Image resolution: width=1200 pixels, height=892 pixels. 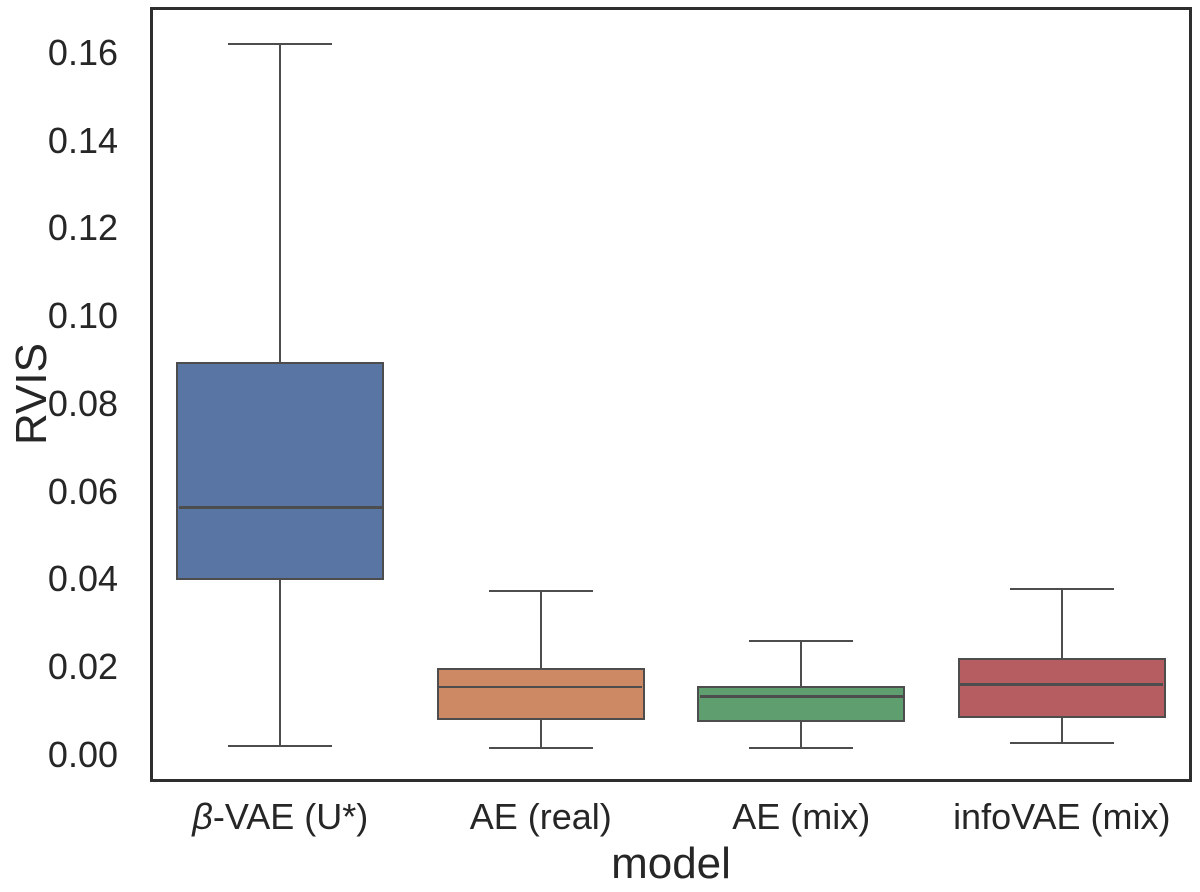 What do you see at coordinates (82, 316) in the screenshot?
I see `y-tick-label-0.10: 0.10` at bounding box center [82, 316].